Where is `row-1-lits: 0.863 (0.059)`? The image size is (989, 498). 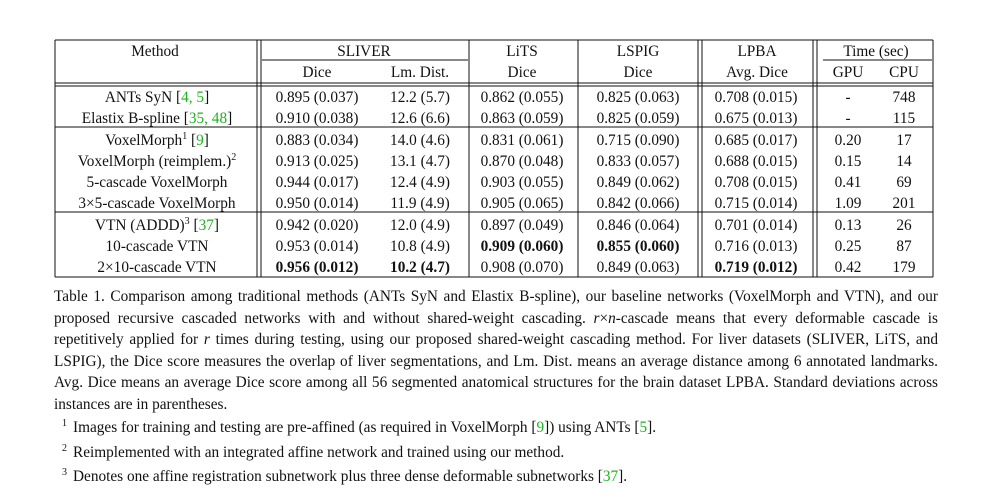 row-1-lits: 0.863 (0.059) is located at coordinates (522, 118).